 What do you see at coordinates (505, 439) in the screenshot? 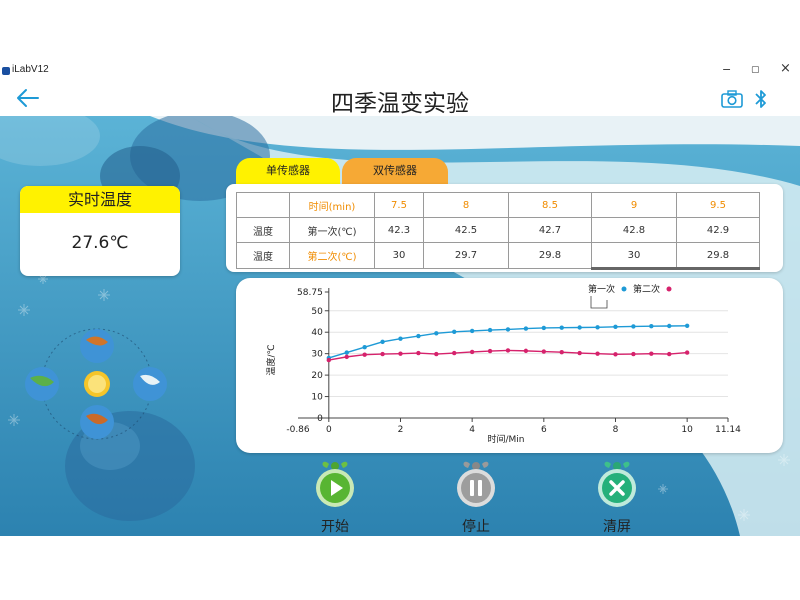
I see `x-axis-label: 时间/Min` at bounding box center [505, 439].